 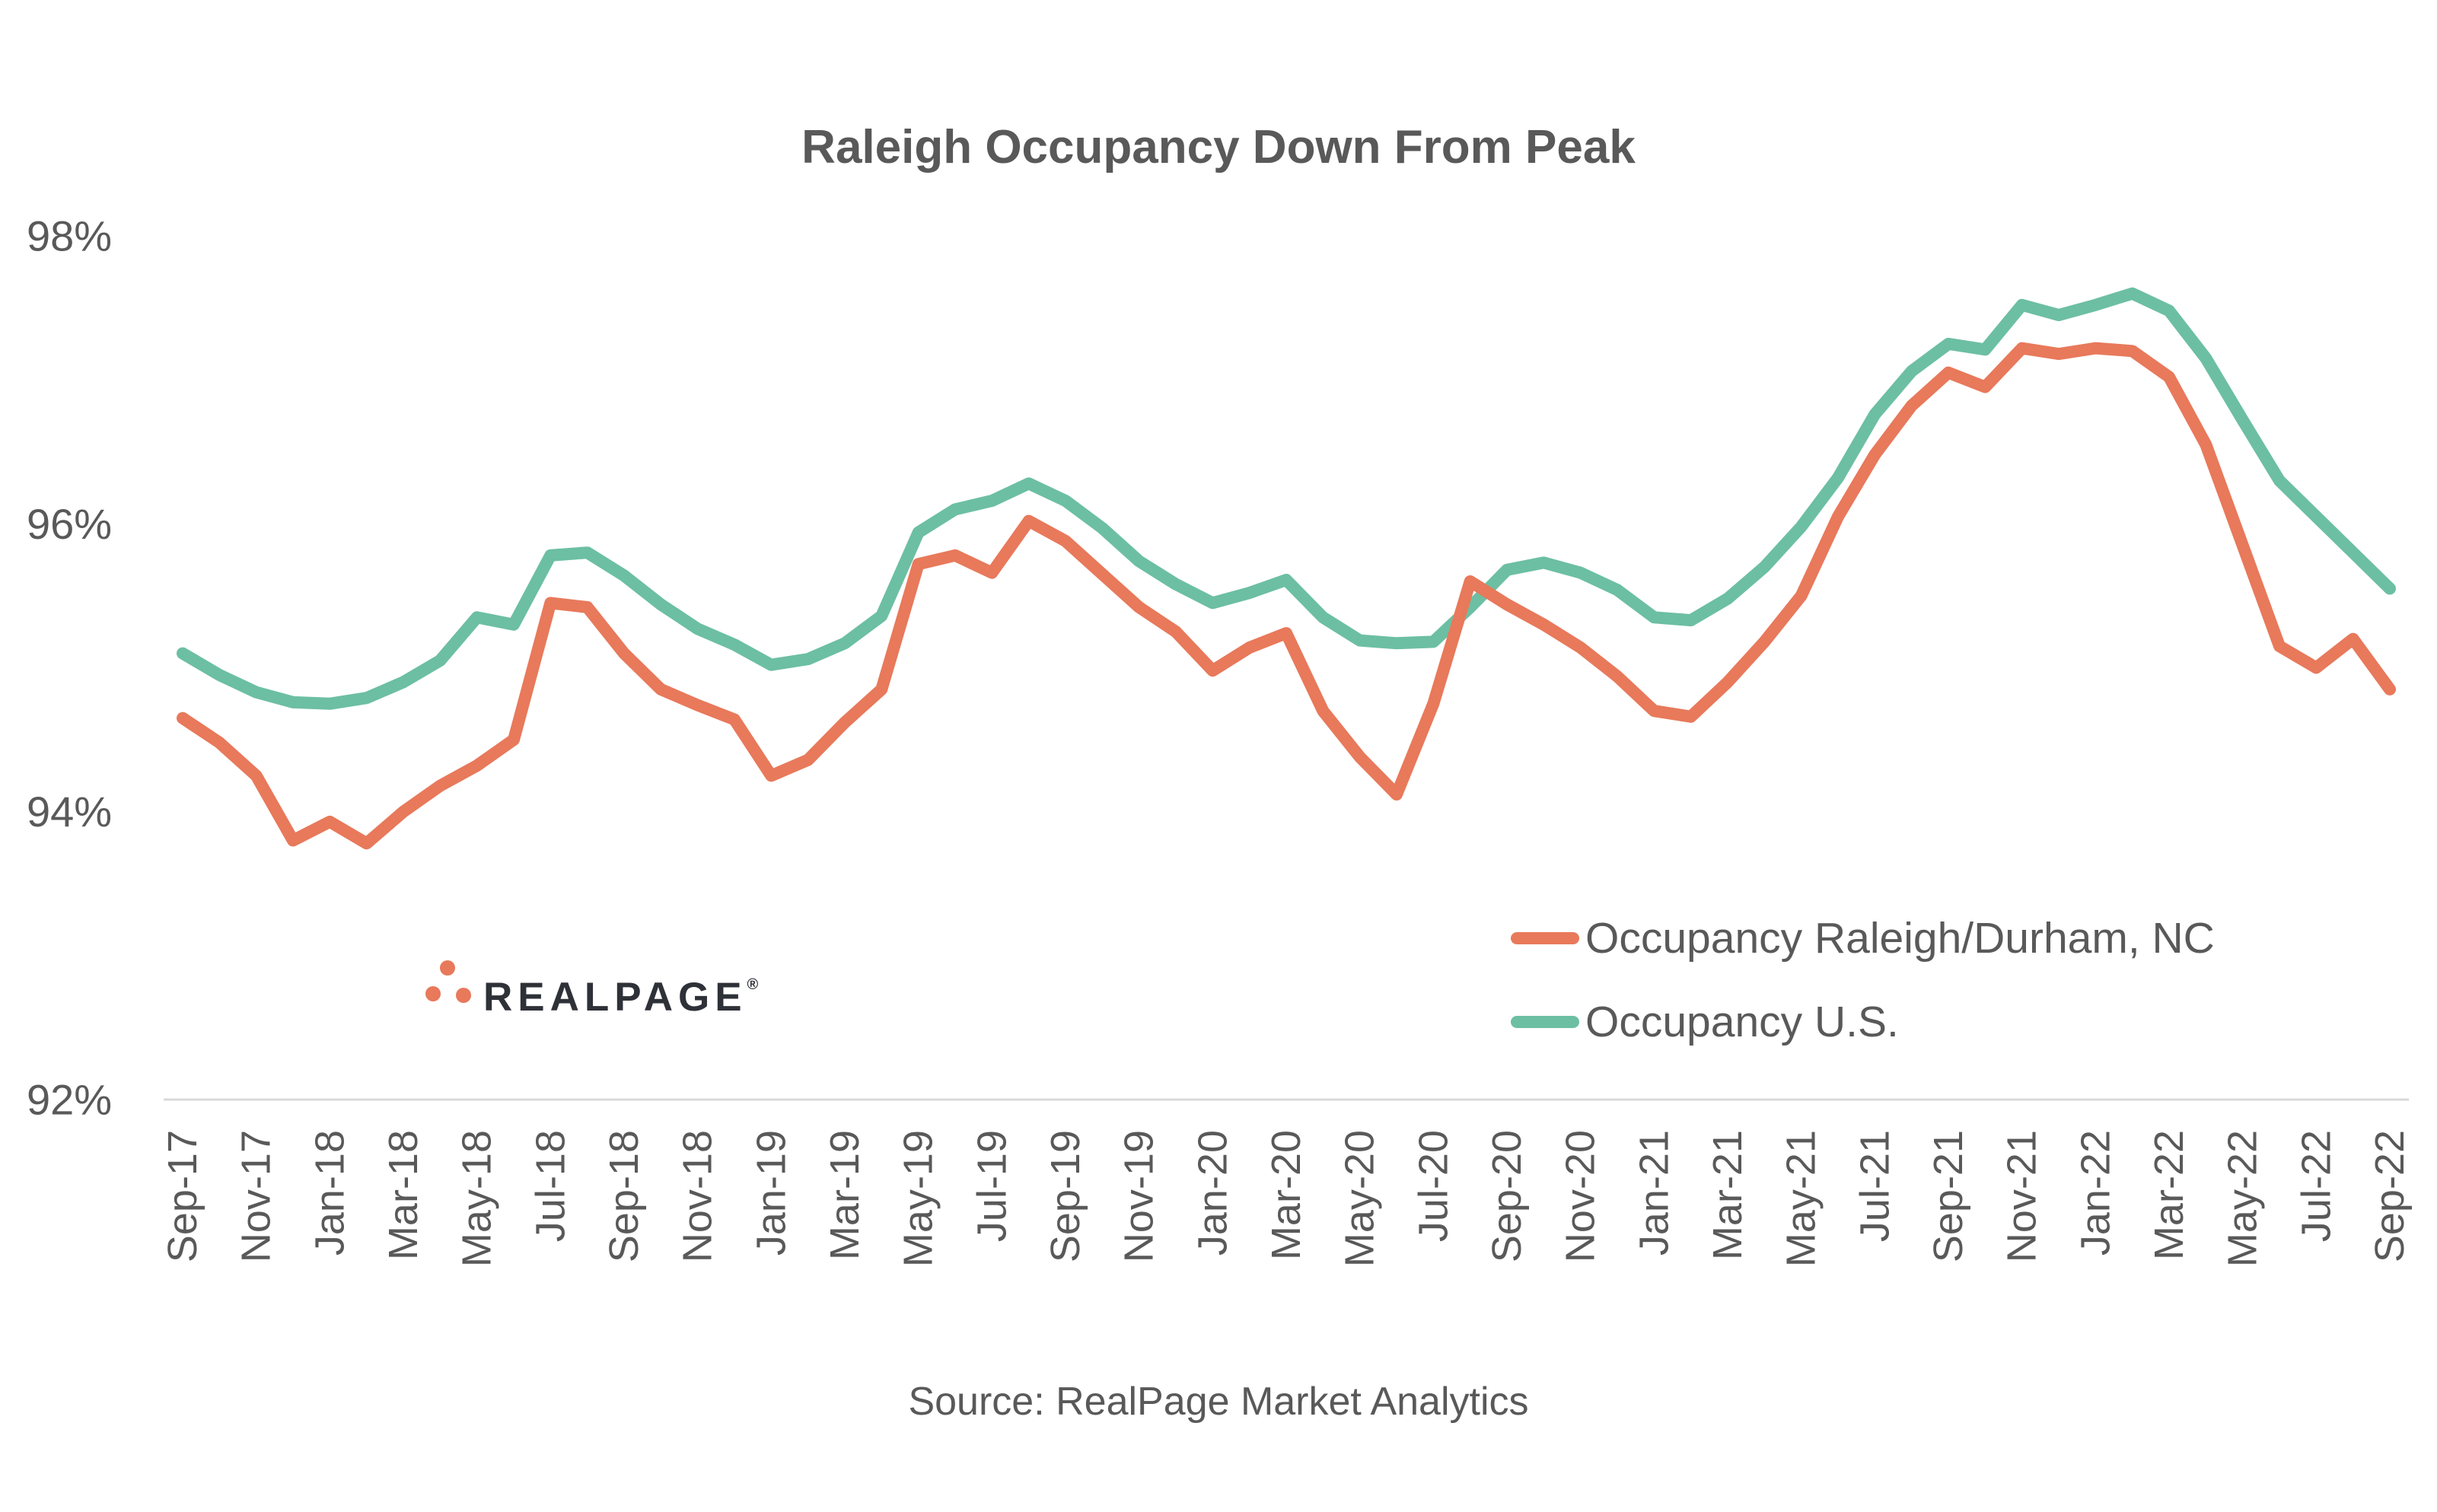 I want to click on x-tick-label: Sep-19, so click(x=1065, y=1196).